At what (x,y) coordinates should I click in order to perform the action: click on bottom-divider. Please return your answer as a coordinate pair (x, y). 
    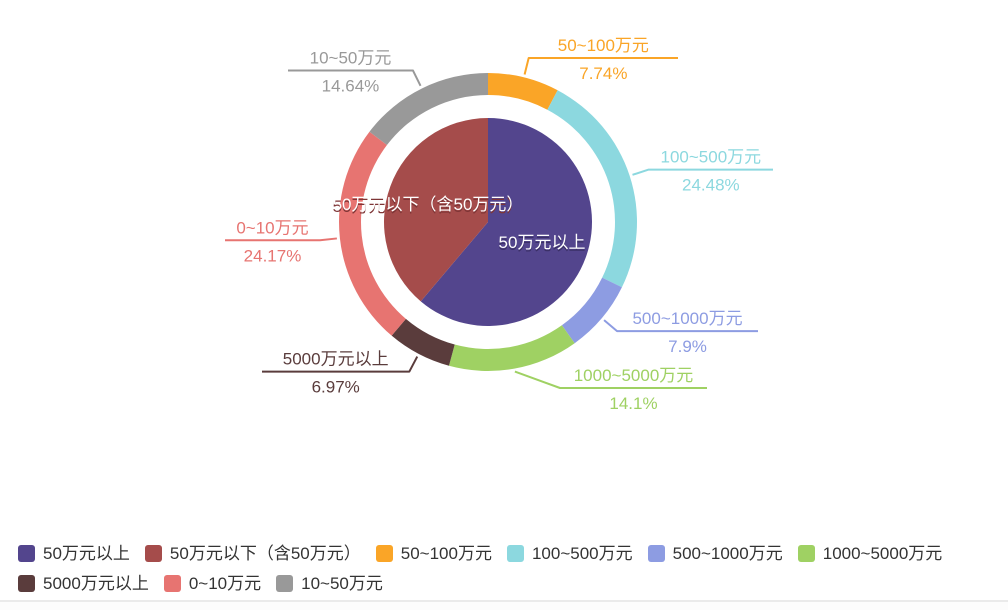
    Looking at the image, I should click on (504, 605).